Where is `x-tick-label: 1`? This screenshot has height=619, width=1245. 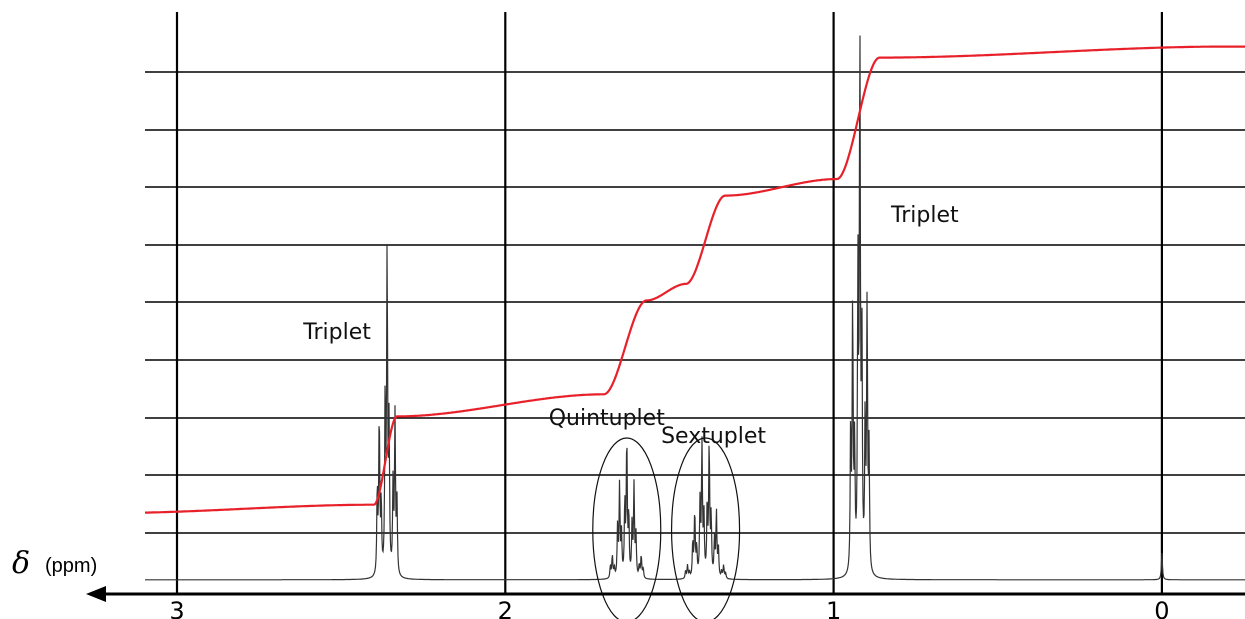 x-tick-label: 1 is located at coordinates (833, 608).